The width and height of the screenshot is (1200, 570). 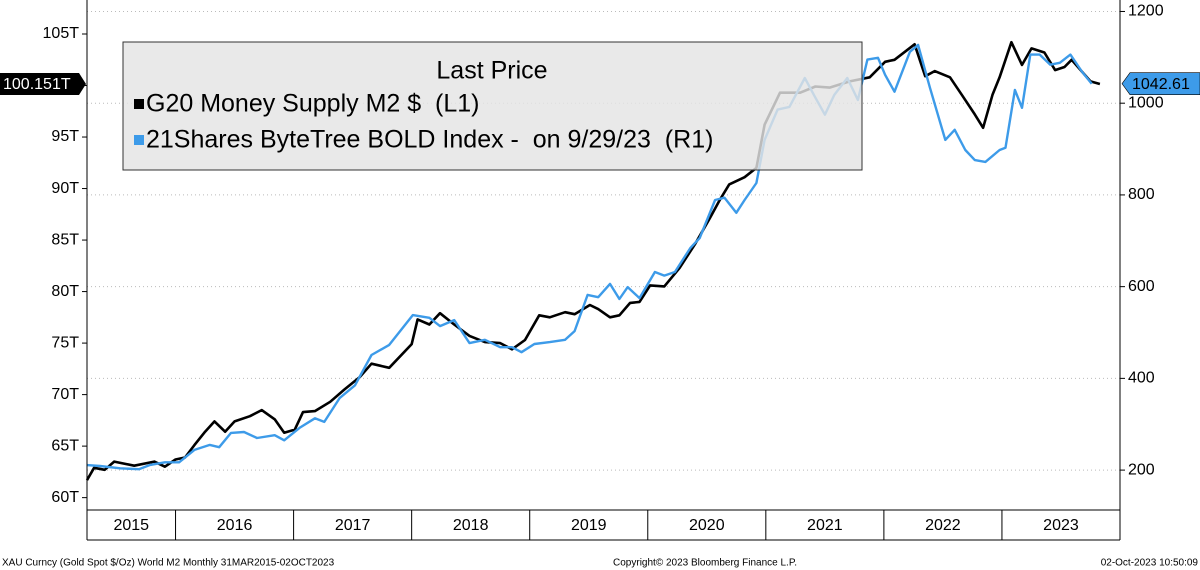 I want to click on x-tick-label: 2020, so click(x=707, y=525).